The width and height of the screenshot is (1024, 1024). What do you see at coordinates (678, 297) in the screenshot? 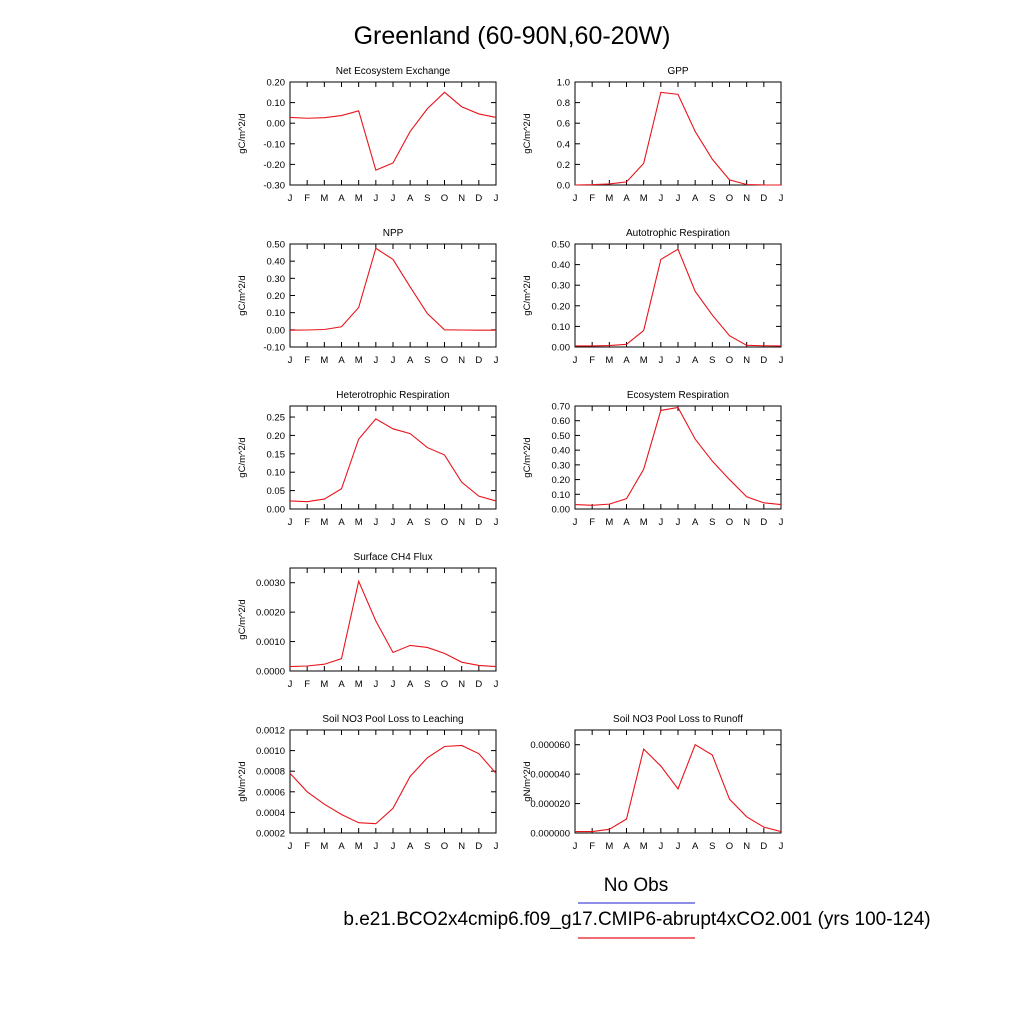
I see `series-line-autotrophic-respiration` at bounding box center [678, 297].